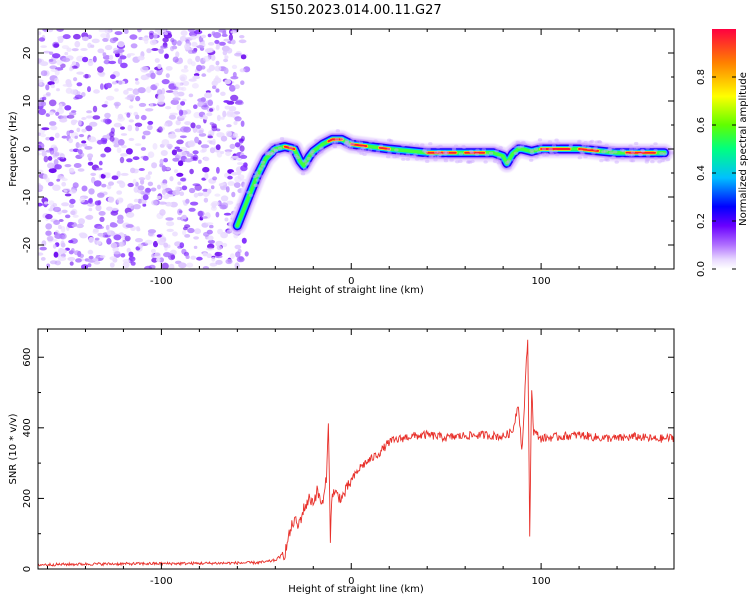  Describe the element at coordinates (701, 269) in the screenshot. I see `colorbar-tick-label: 0.0` at that location.